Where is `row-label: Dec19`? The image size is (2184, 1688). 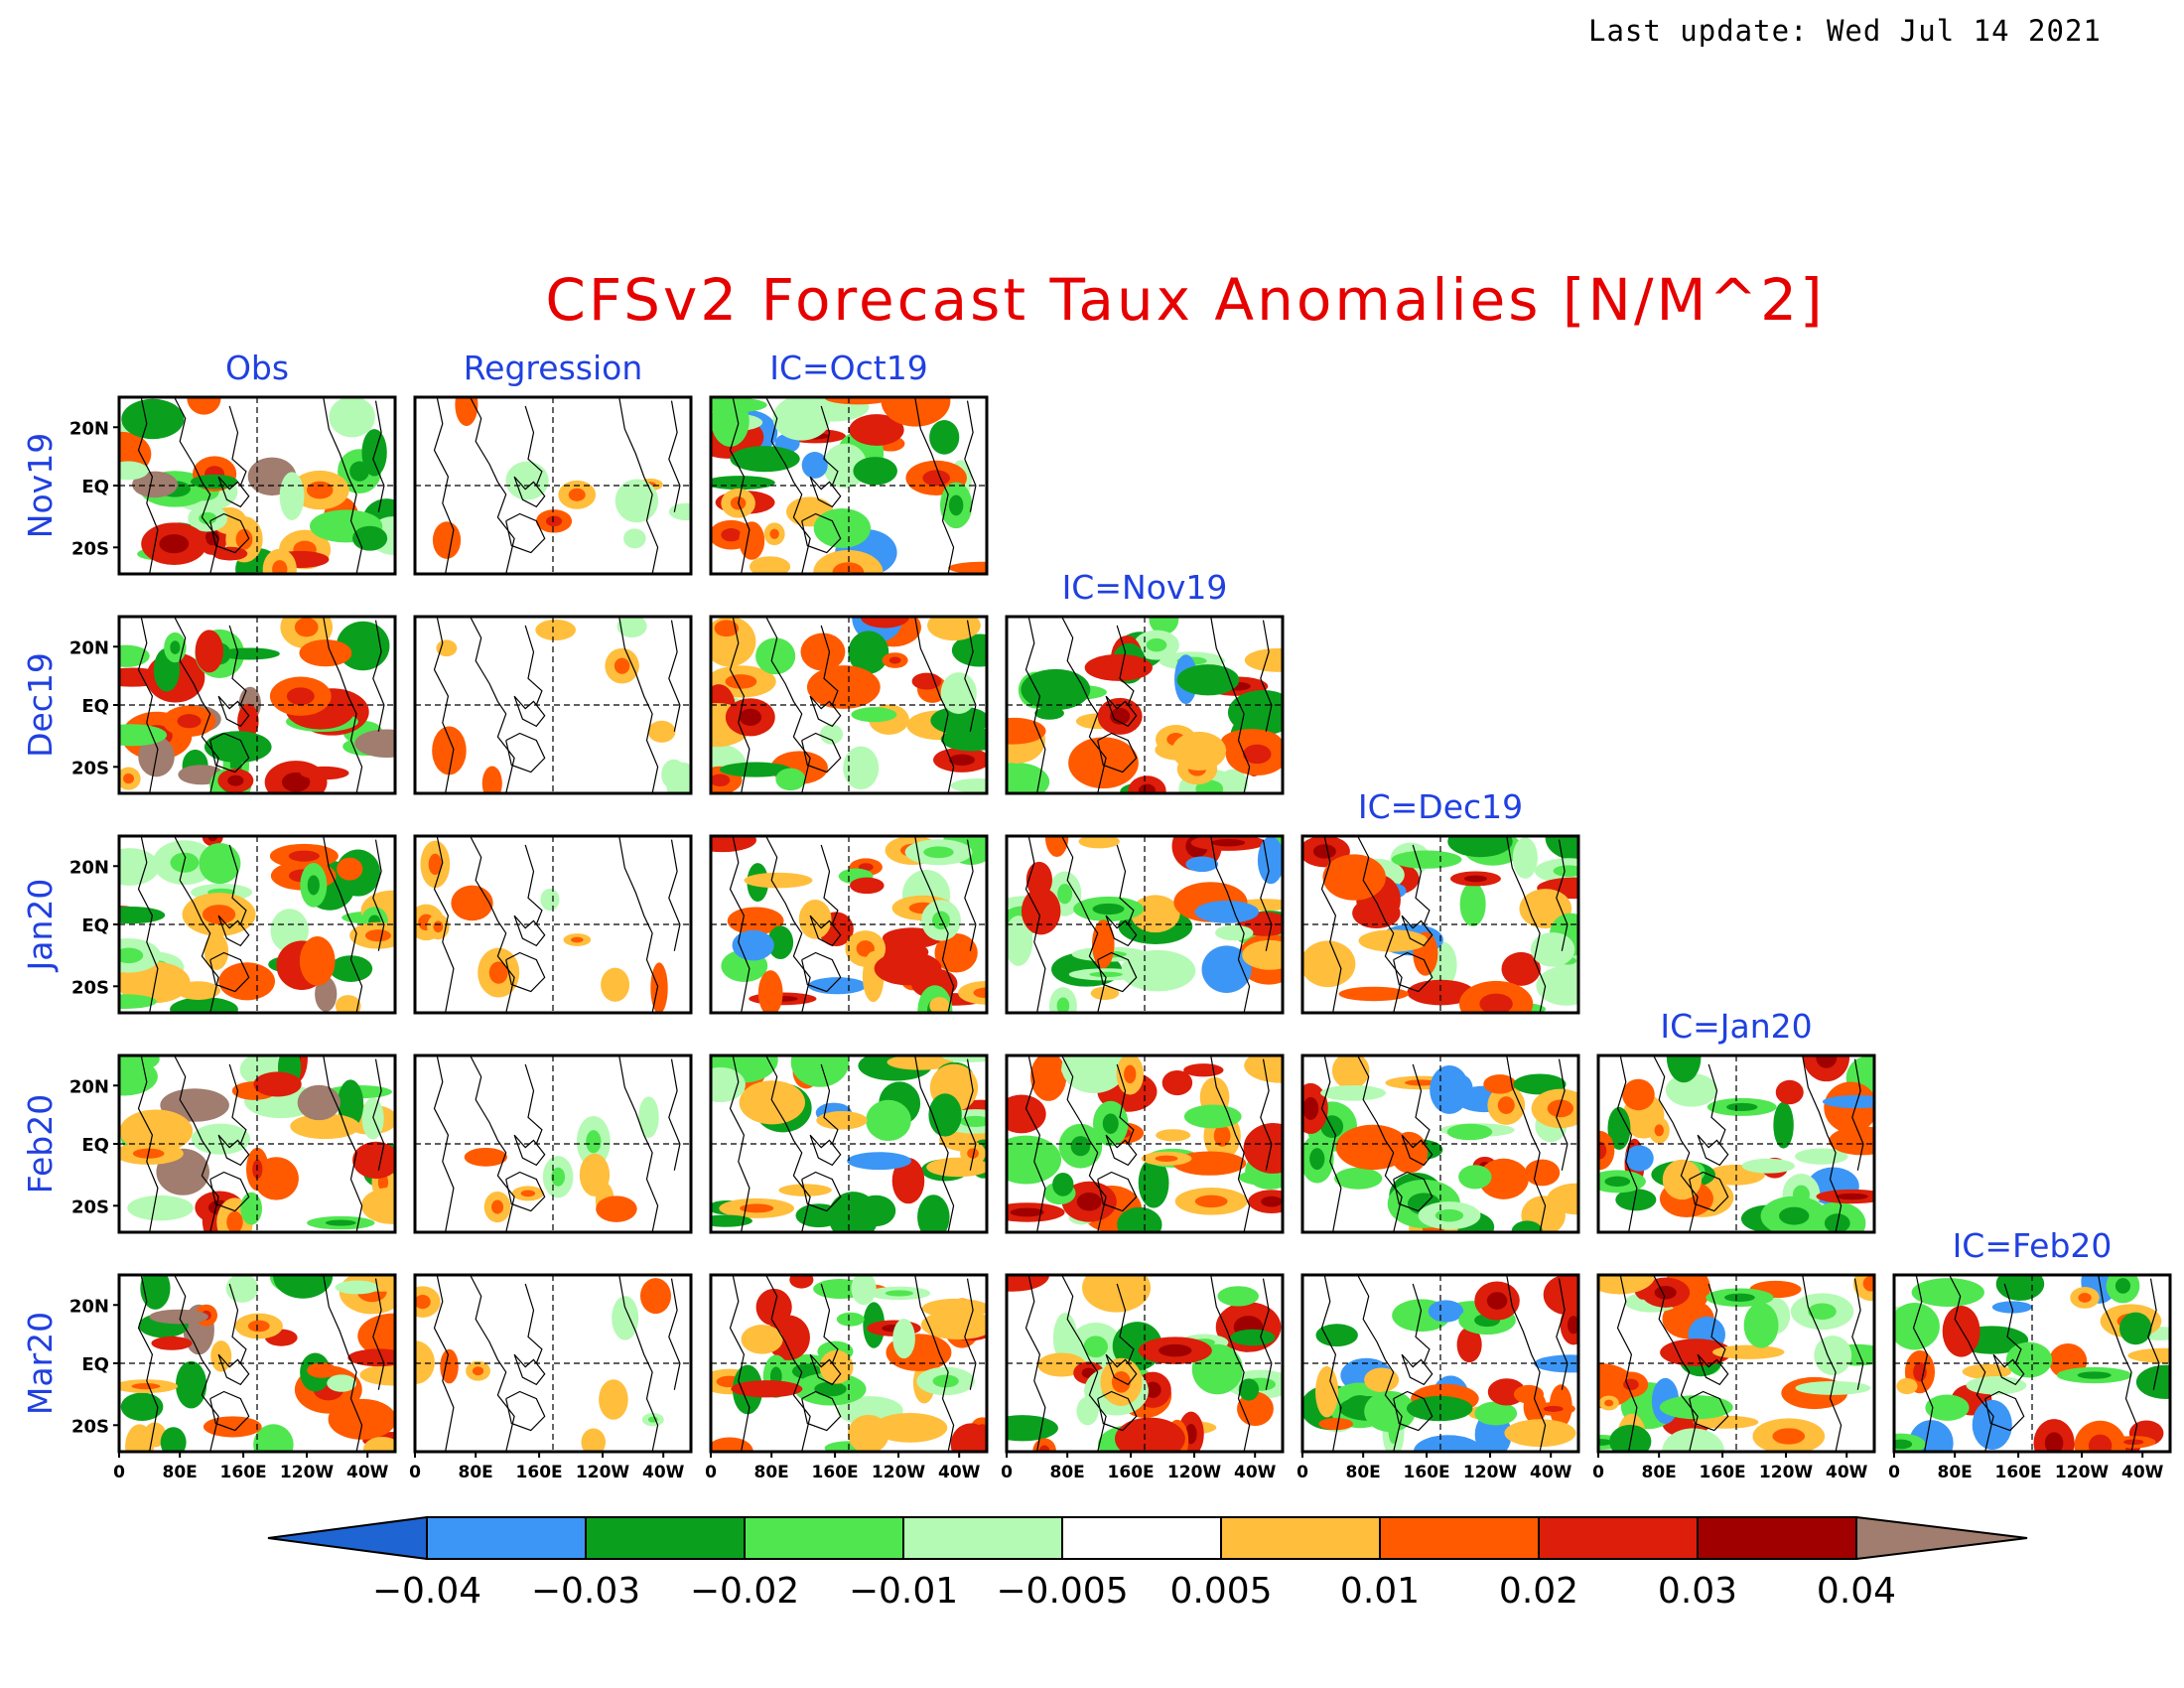 row-label: Dec19 is located at coordinates (40, 705).